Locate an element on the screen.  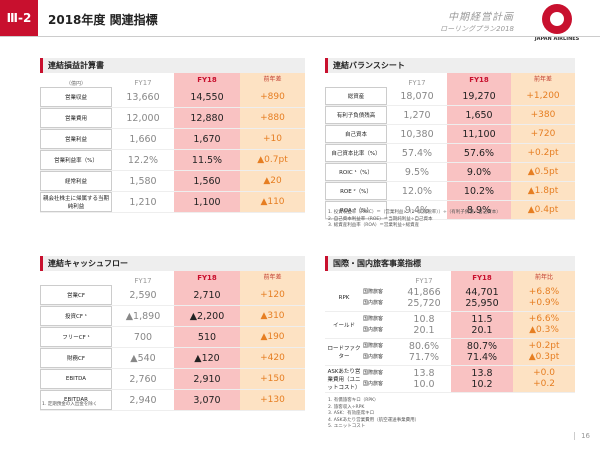
row-label: 営業CF is located at coordinates (76, 295).